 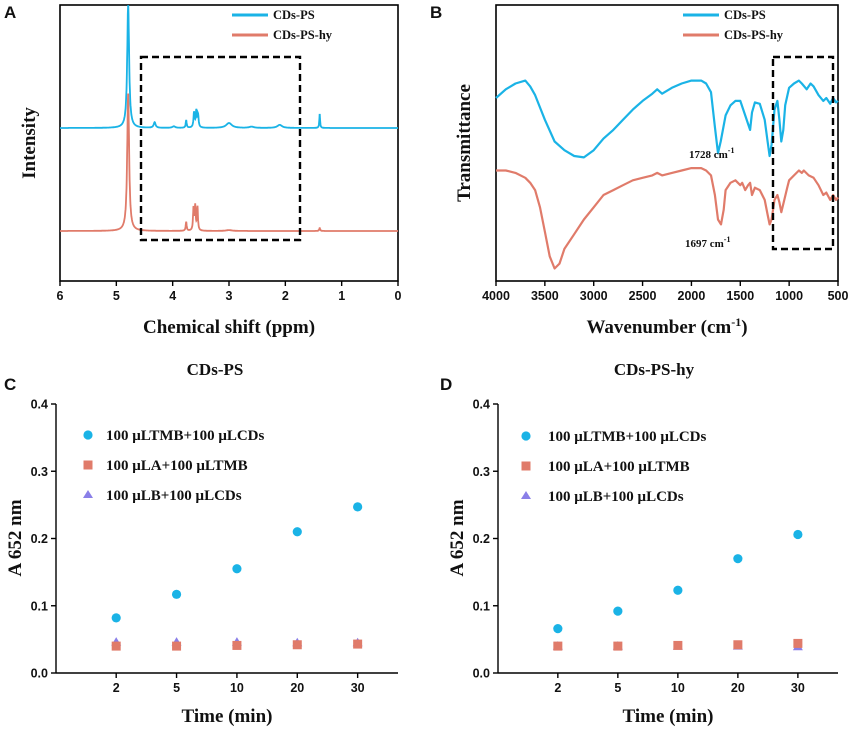 I want to click on legend-d-label-2: 100 μLA+100 μLTMB, so click(x=619, y=467).